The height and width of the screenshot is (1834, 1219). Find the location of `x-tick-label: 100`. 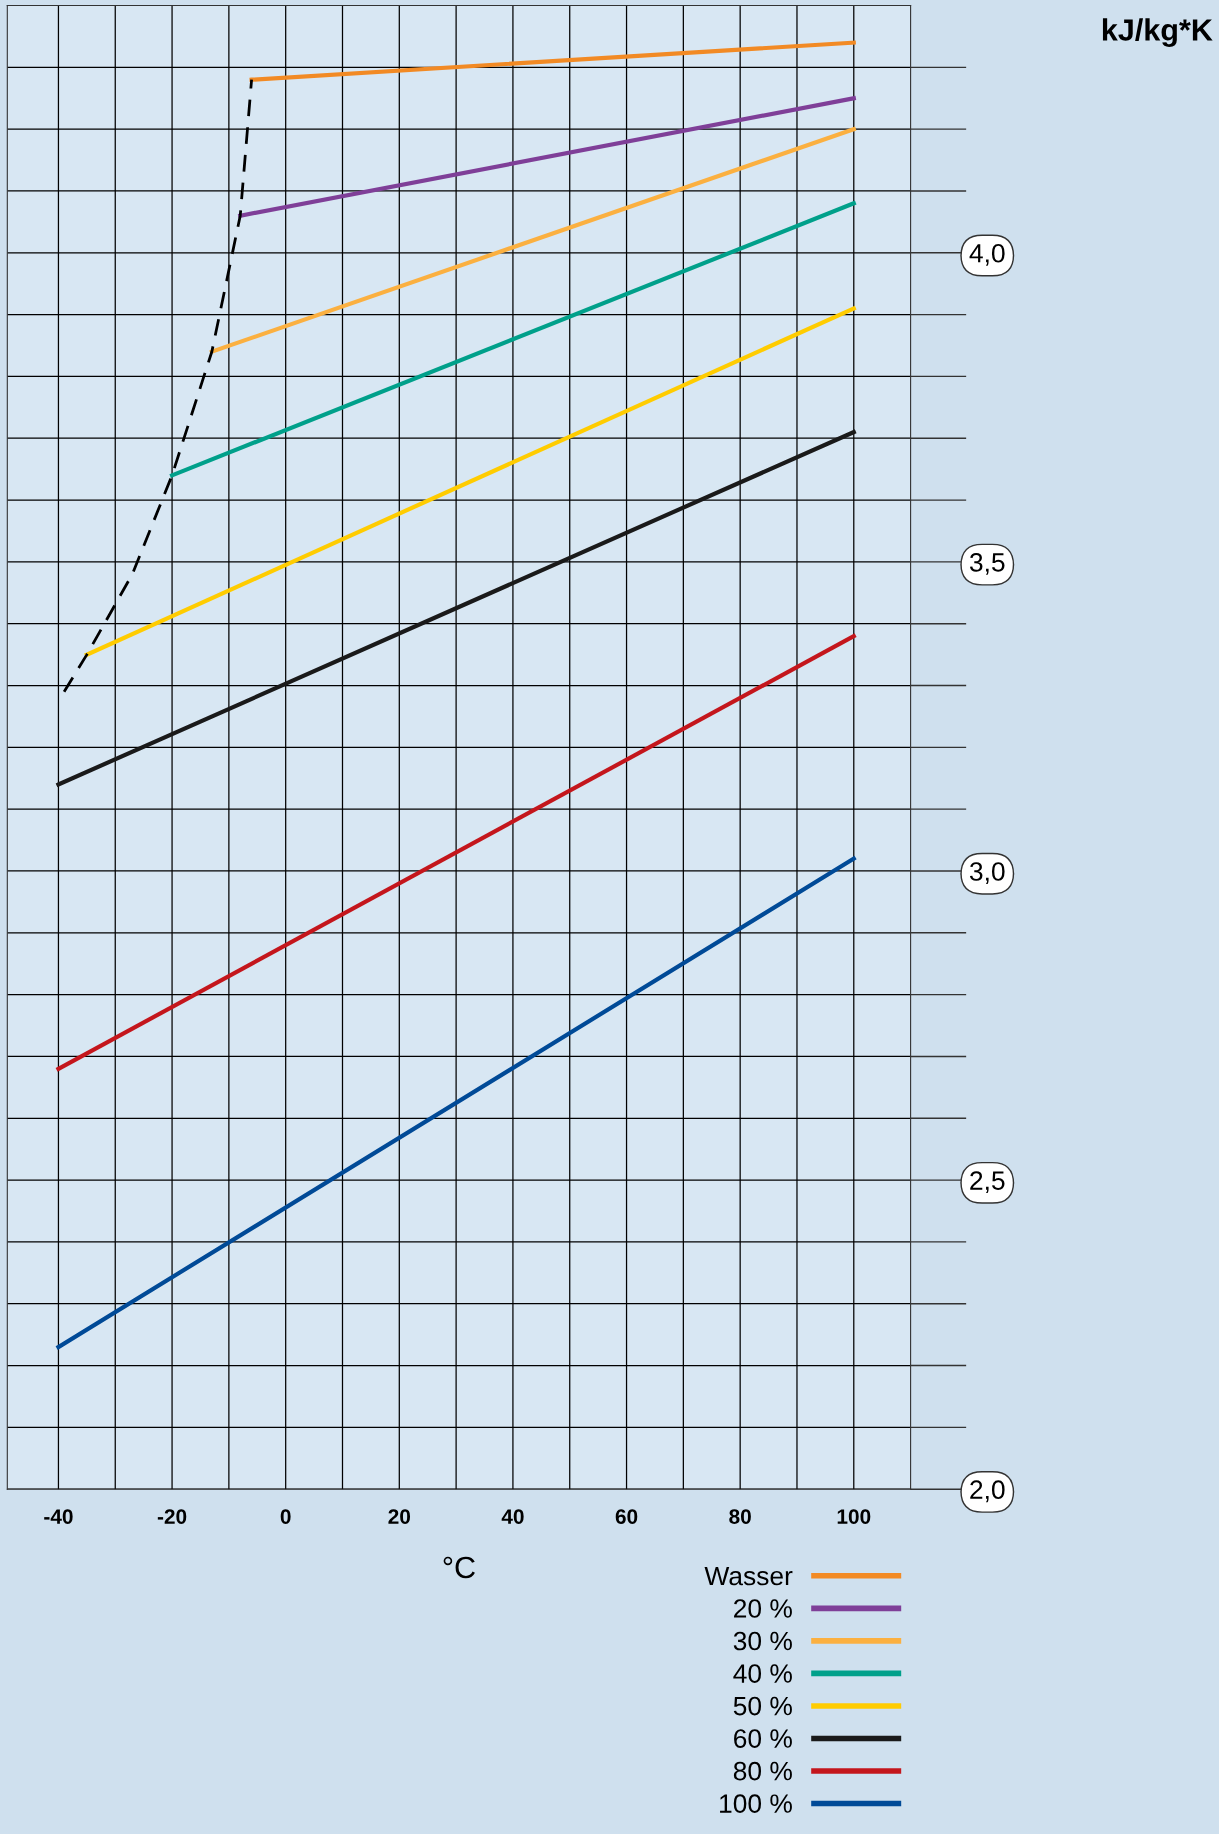

x-tick-label: 100 is located at coordinates (854, 1516).